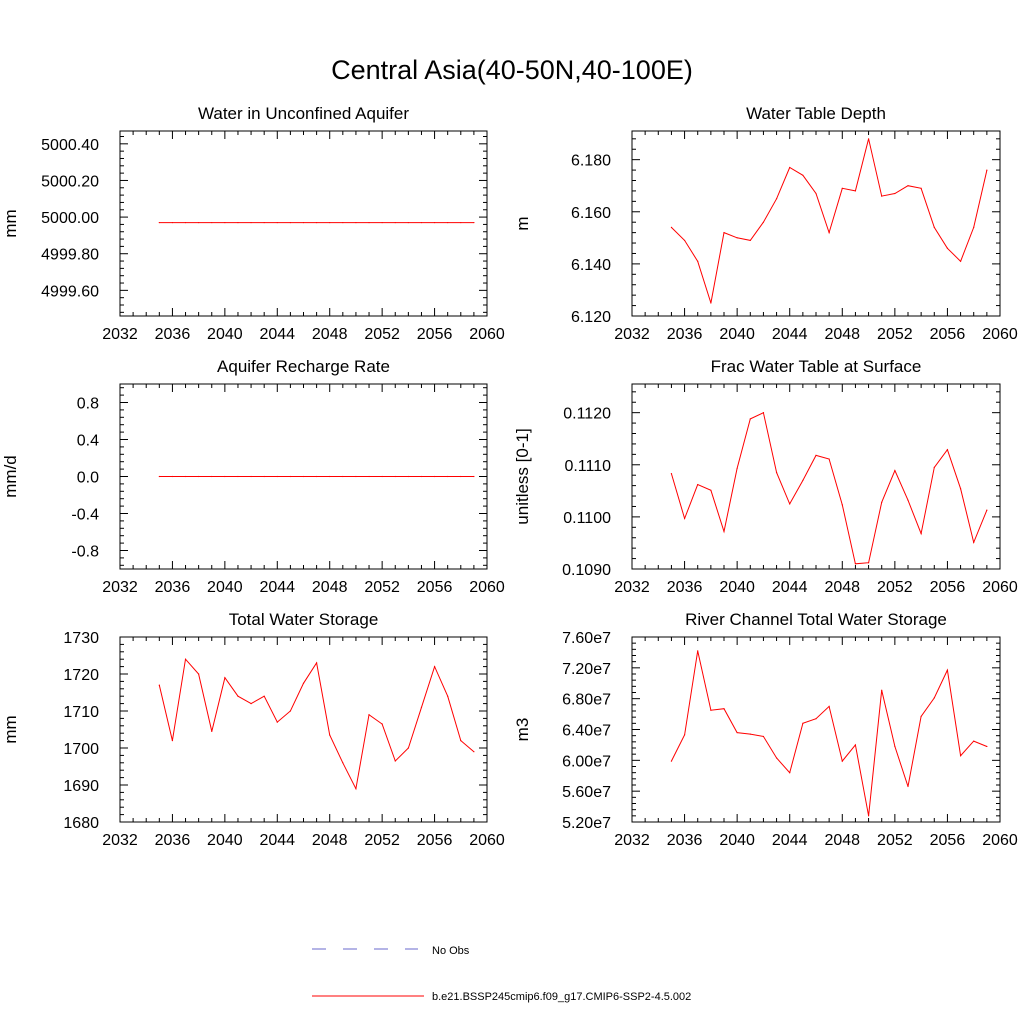 This screenshot has width=1024, height=1024. What do you see at coordinates (81, 823) in the screenshot?
I see `y-tick-label: 1680` at bounding box center [81, 823].